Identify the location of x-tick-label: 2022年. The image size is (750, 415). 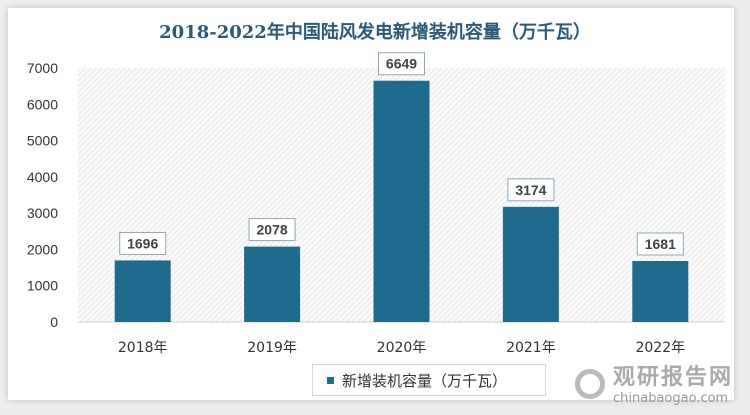
(660, 348).